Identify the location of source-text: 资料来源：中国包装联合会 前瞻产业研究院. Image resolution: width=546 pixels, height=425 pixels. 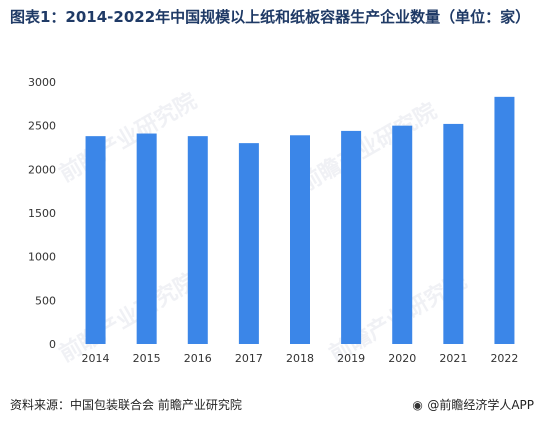
(126, 405).